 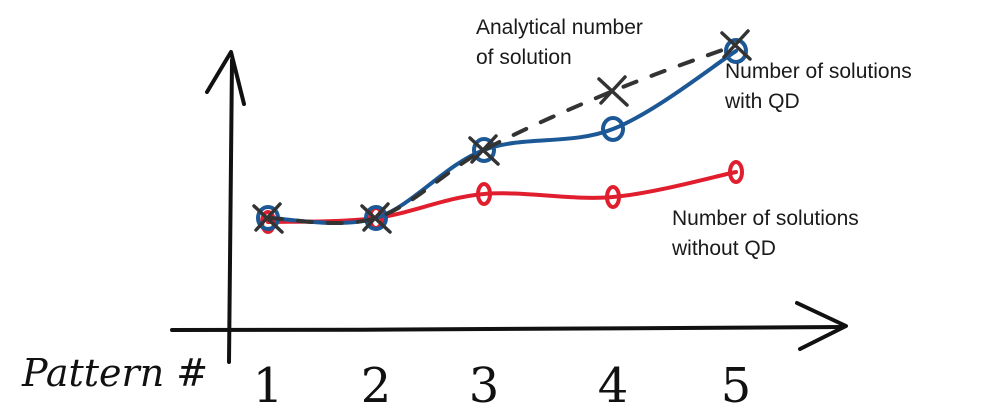 I want to click on x-tick-labels: 1 2 3 4 5, so click(x=502, y=386).